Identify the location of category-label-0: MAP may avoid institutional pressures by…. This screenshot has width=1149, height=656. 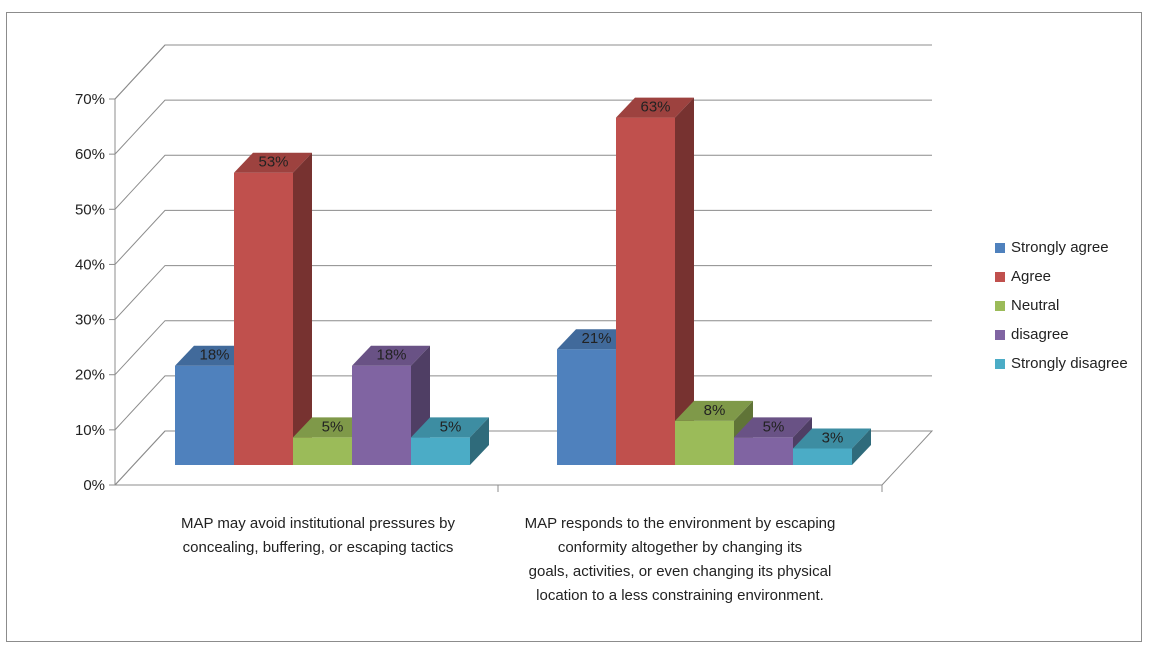
(318, 536).